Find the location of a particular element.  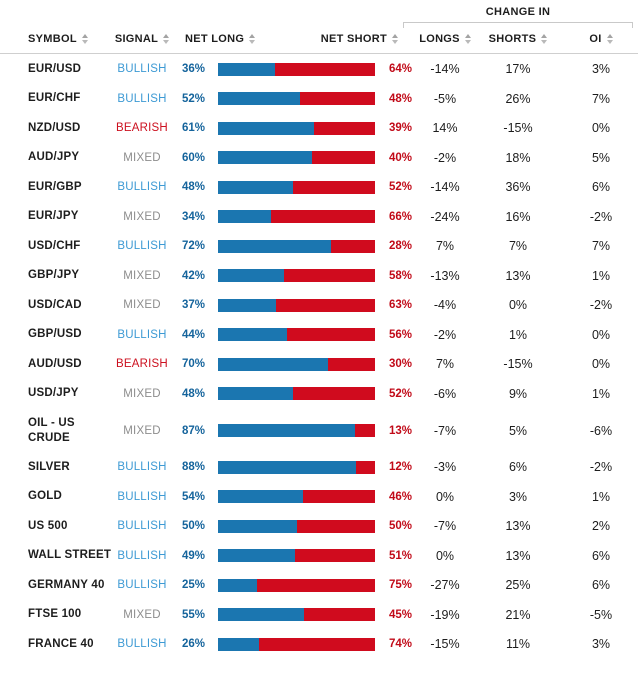

symbol-link: EUR/JPY is located at coordinates (53, 216).